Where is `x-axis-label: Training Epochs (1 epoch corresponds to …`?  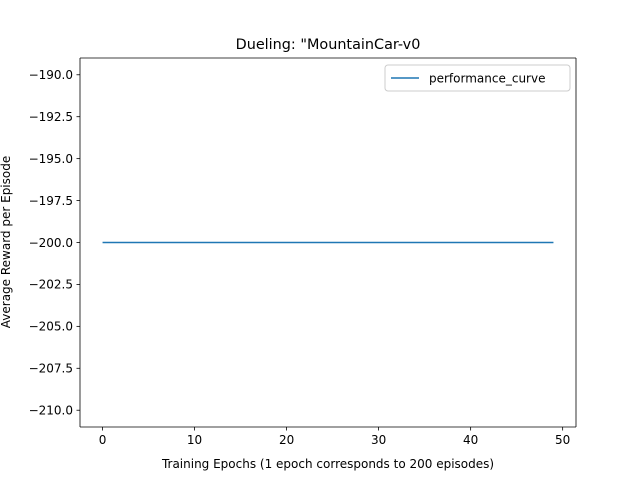
x-axis-label: Training Epochs (1 epoch corresponds to … is located at coordinates (327, 464).